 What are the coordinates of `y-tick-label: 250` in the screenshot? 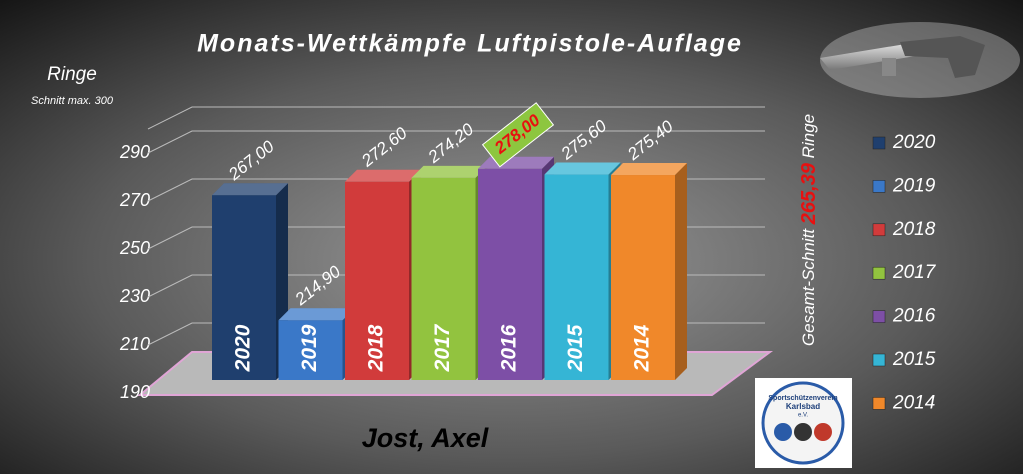 It's located at (134, 248).